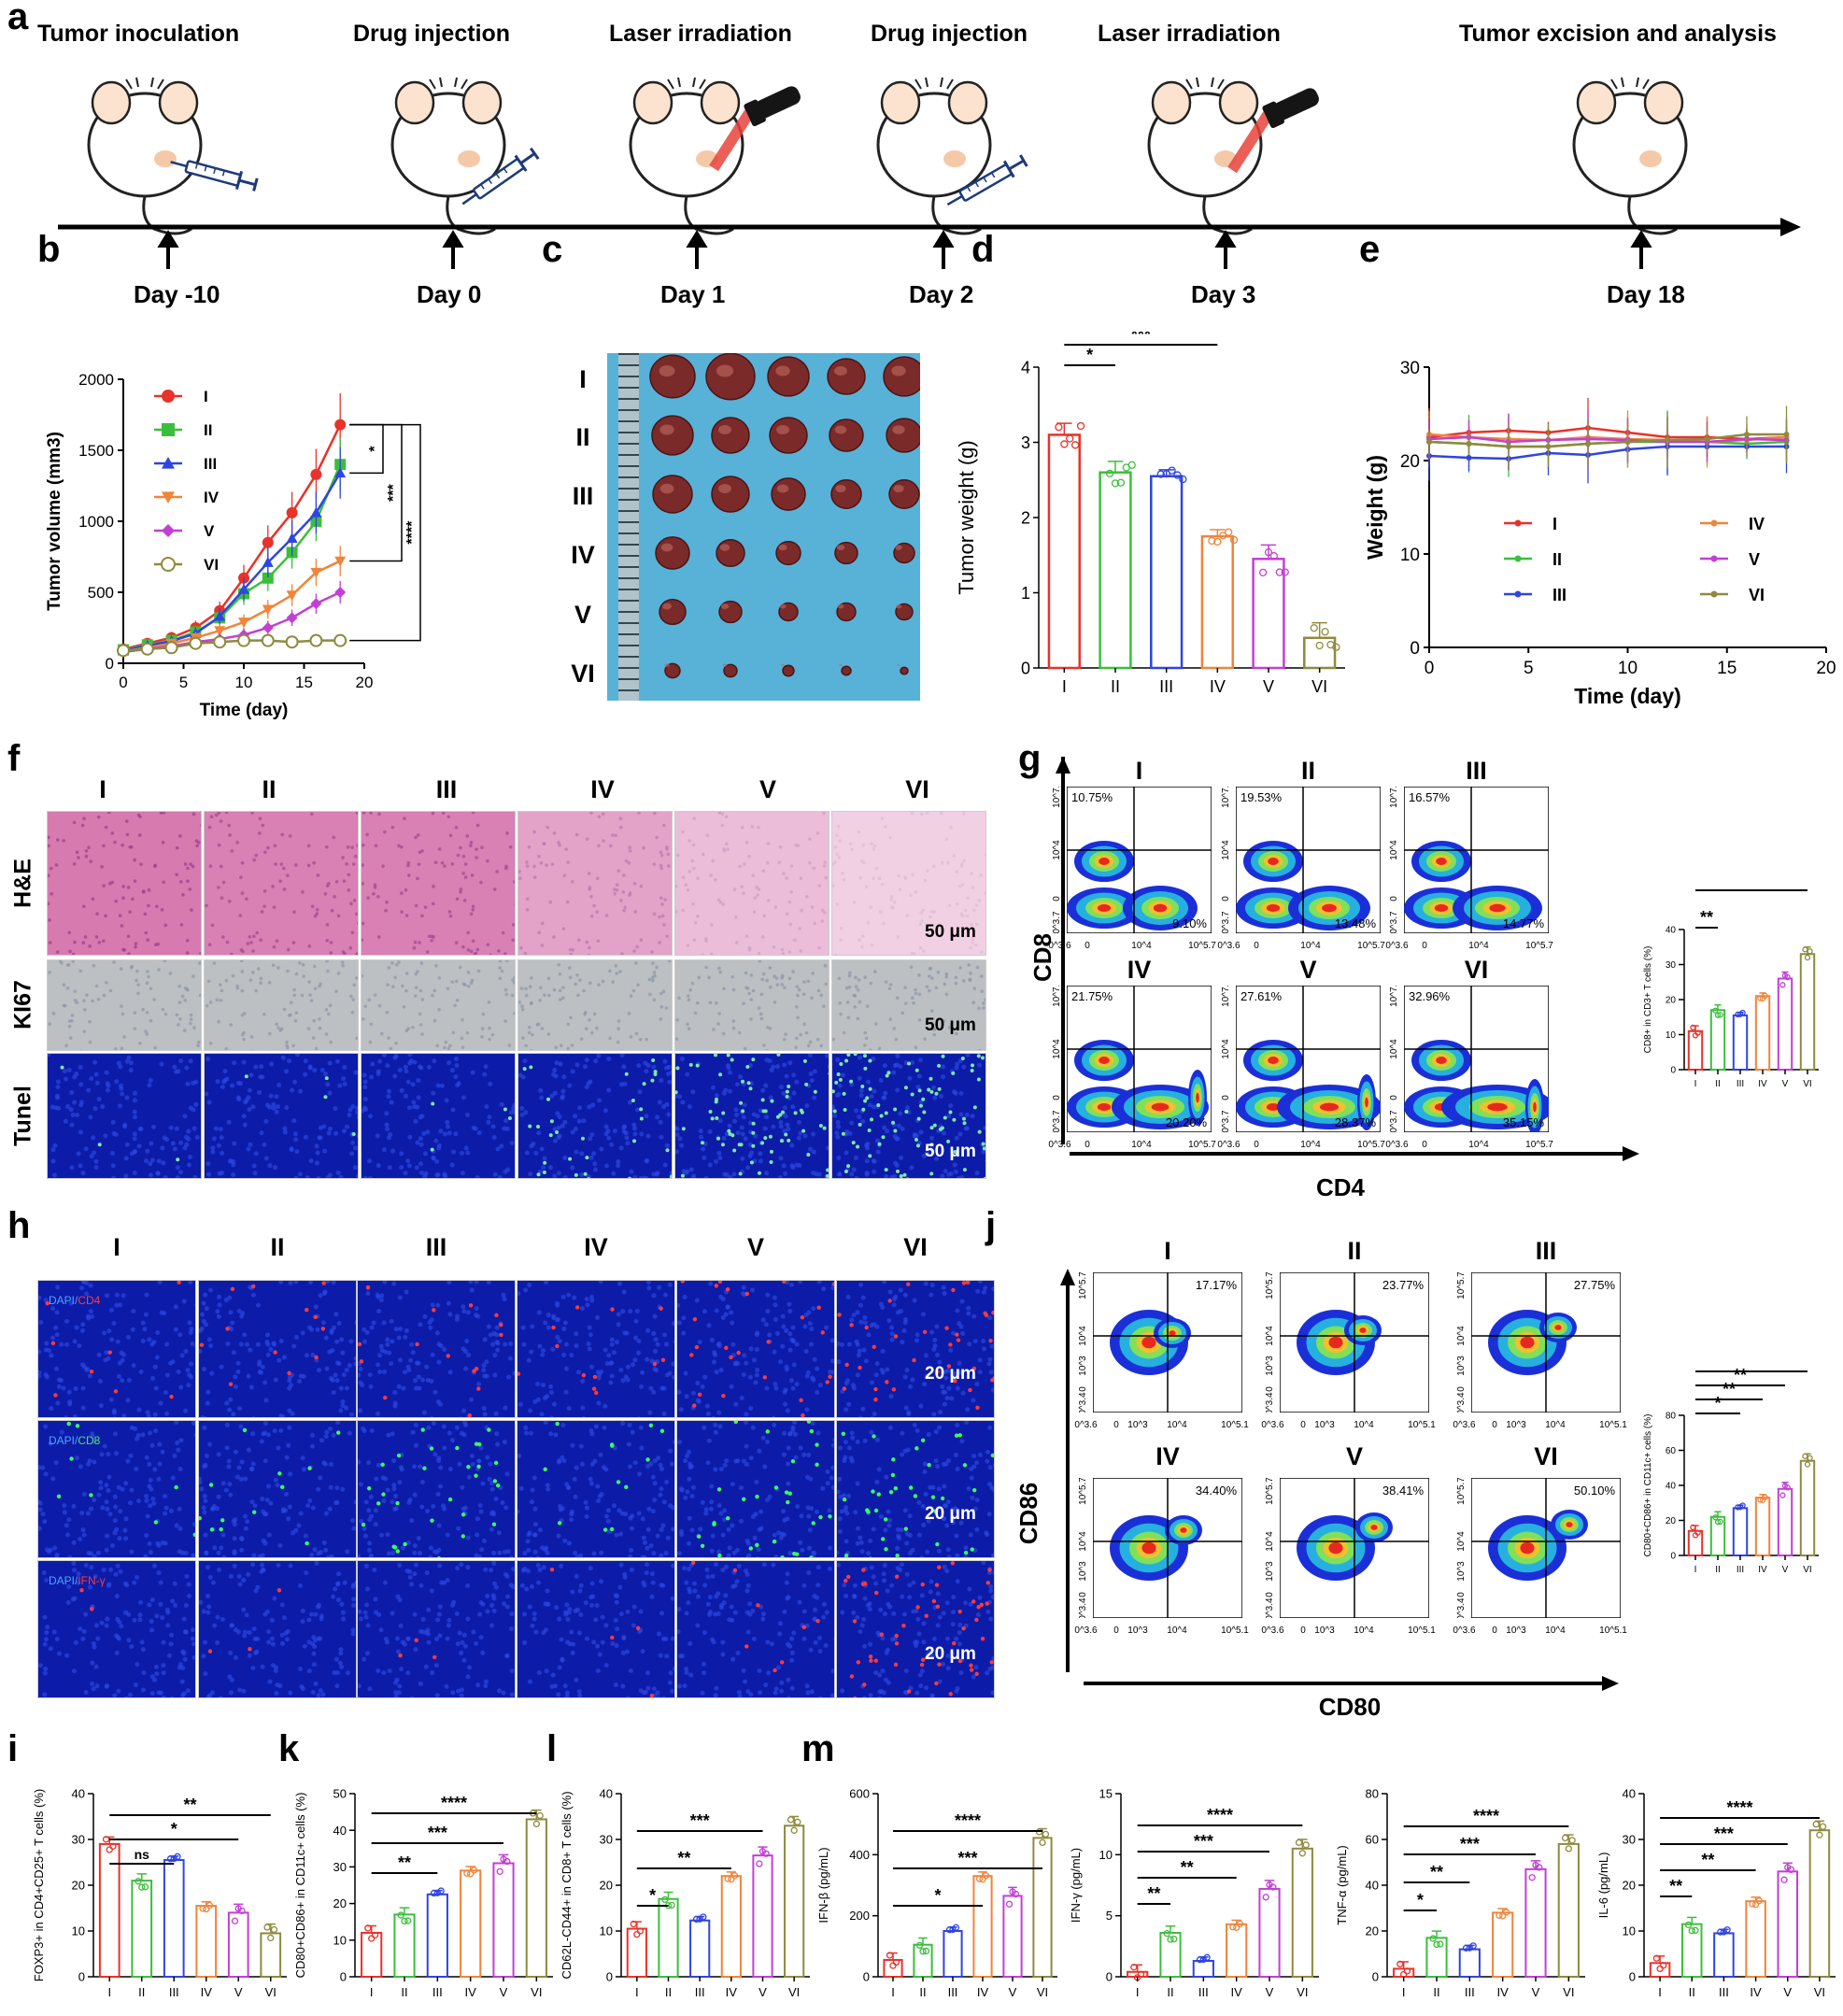  What do you see at coordinates (1139, 860) in the screenshot?
I see `flow-plot-I: 10.75%9.10%` at bounding box center [1139, 860].